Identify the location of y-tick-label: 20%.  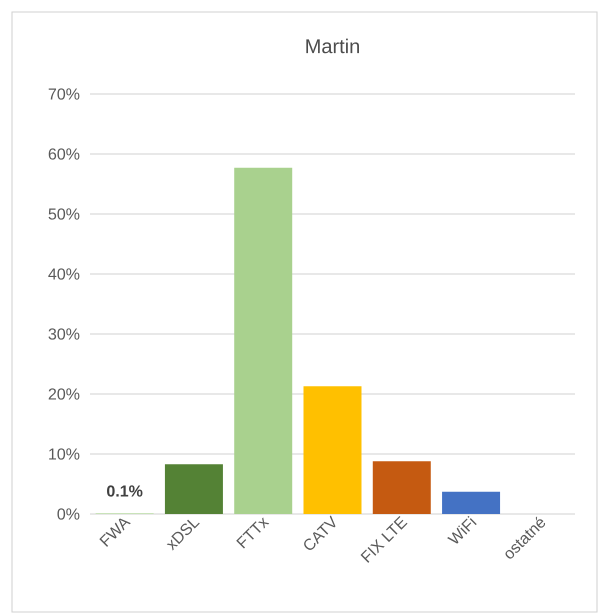
(64, 394).